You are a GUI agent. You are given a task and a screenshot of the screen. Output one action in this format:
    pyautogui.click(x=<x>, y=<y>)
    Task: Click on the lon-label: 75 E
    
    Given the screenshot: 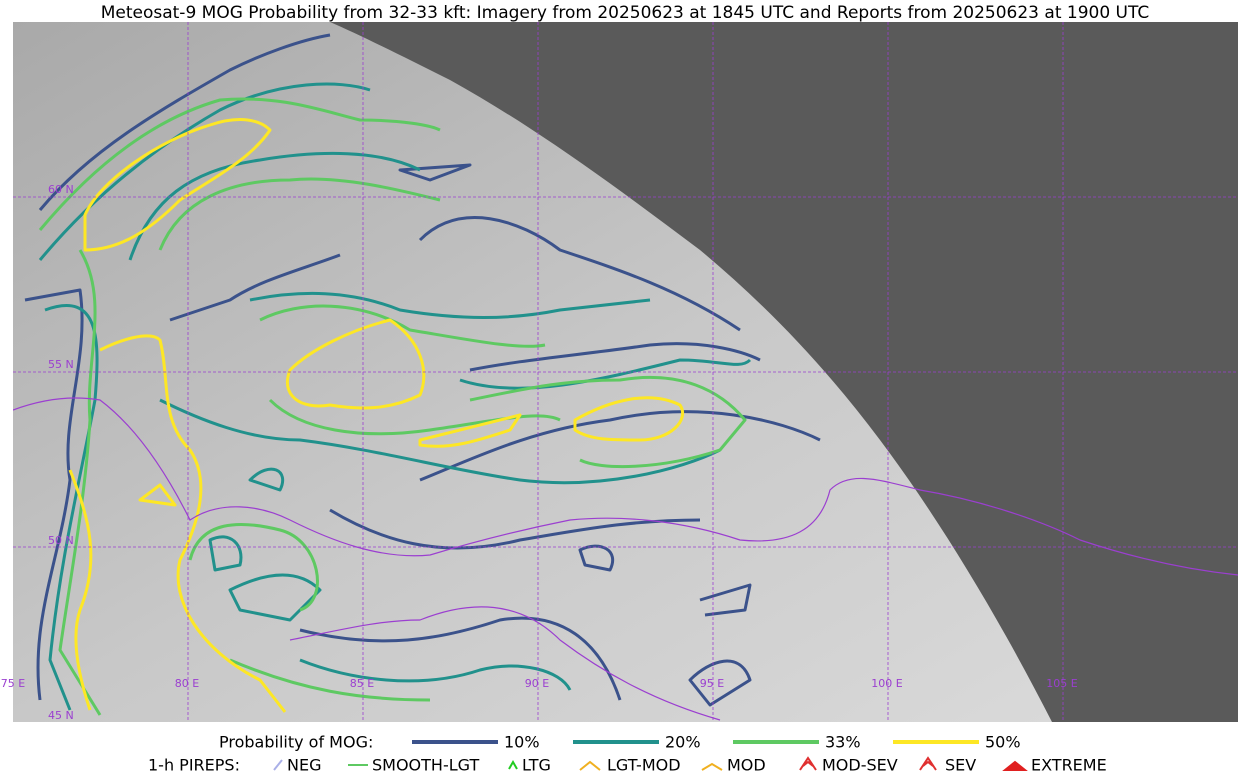 What is the action you would take?
    pyautogui.click(x=13, y=683)
    